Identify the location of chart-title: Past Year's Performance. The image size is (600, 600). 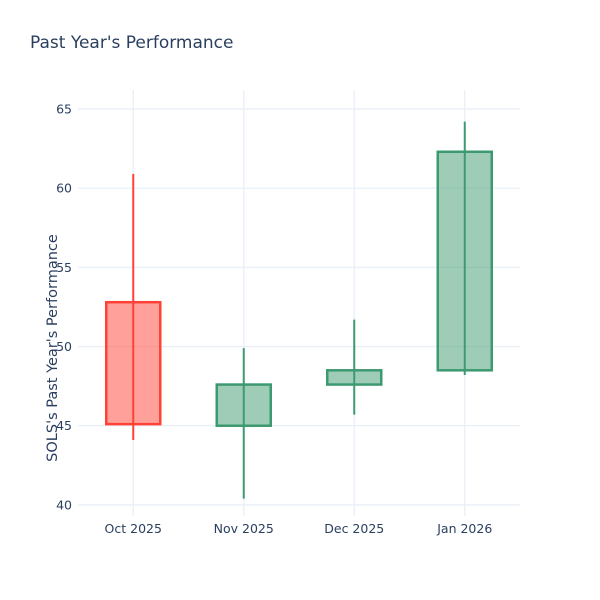
(132, 43).